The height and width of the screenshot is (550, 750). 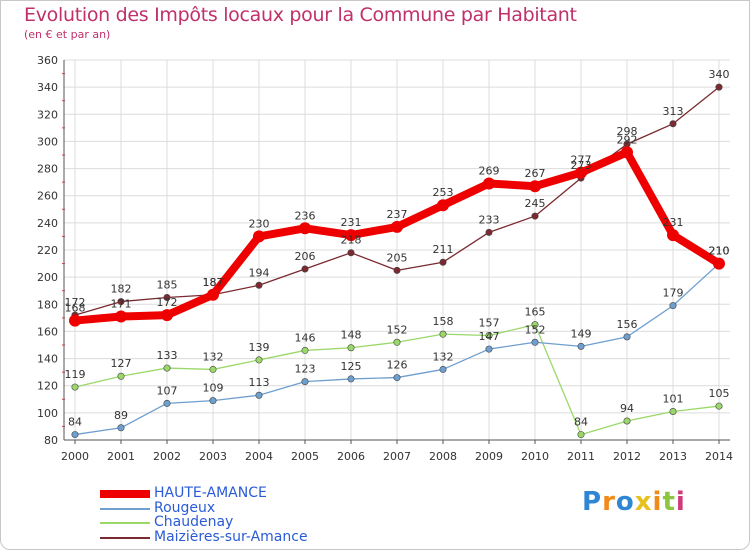 What do you see at coordinates (259, 223) in the screenshot?
I see `data-label: 230` at bounding box center [259, 223].